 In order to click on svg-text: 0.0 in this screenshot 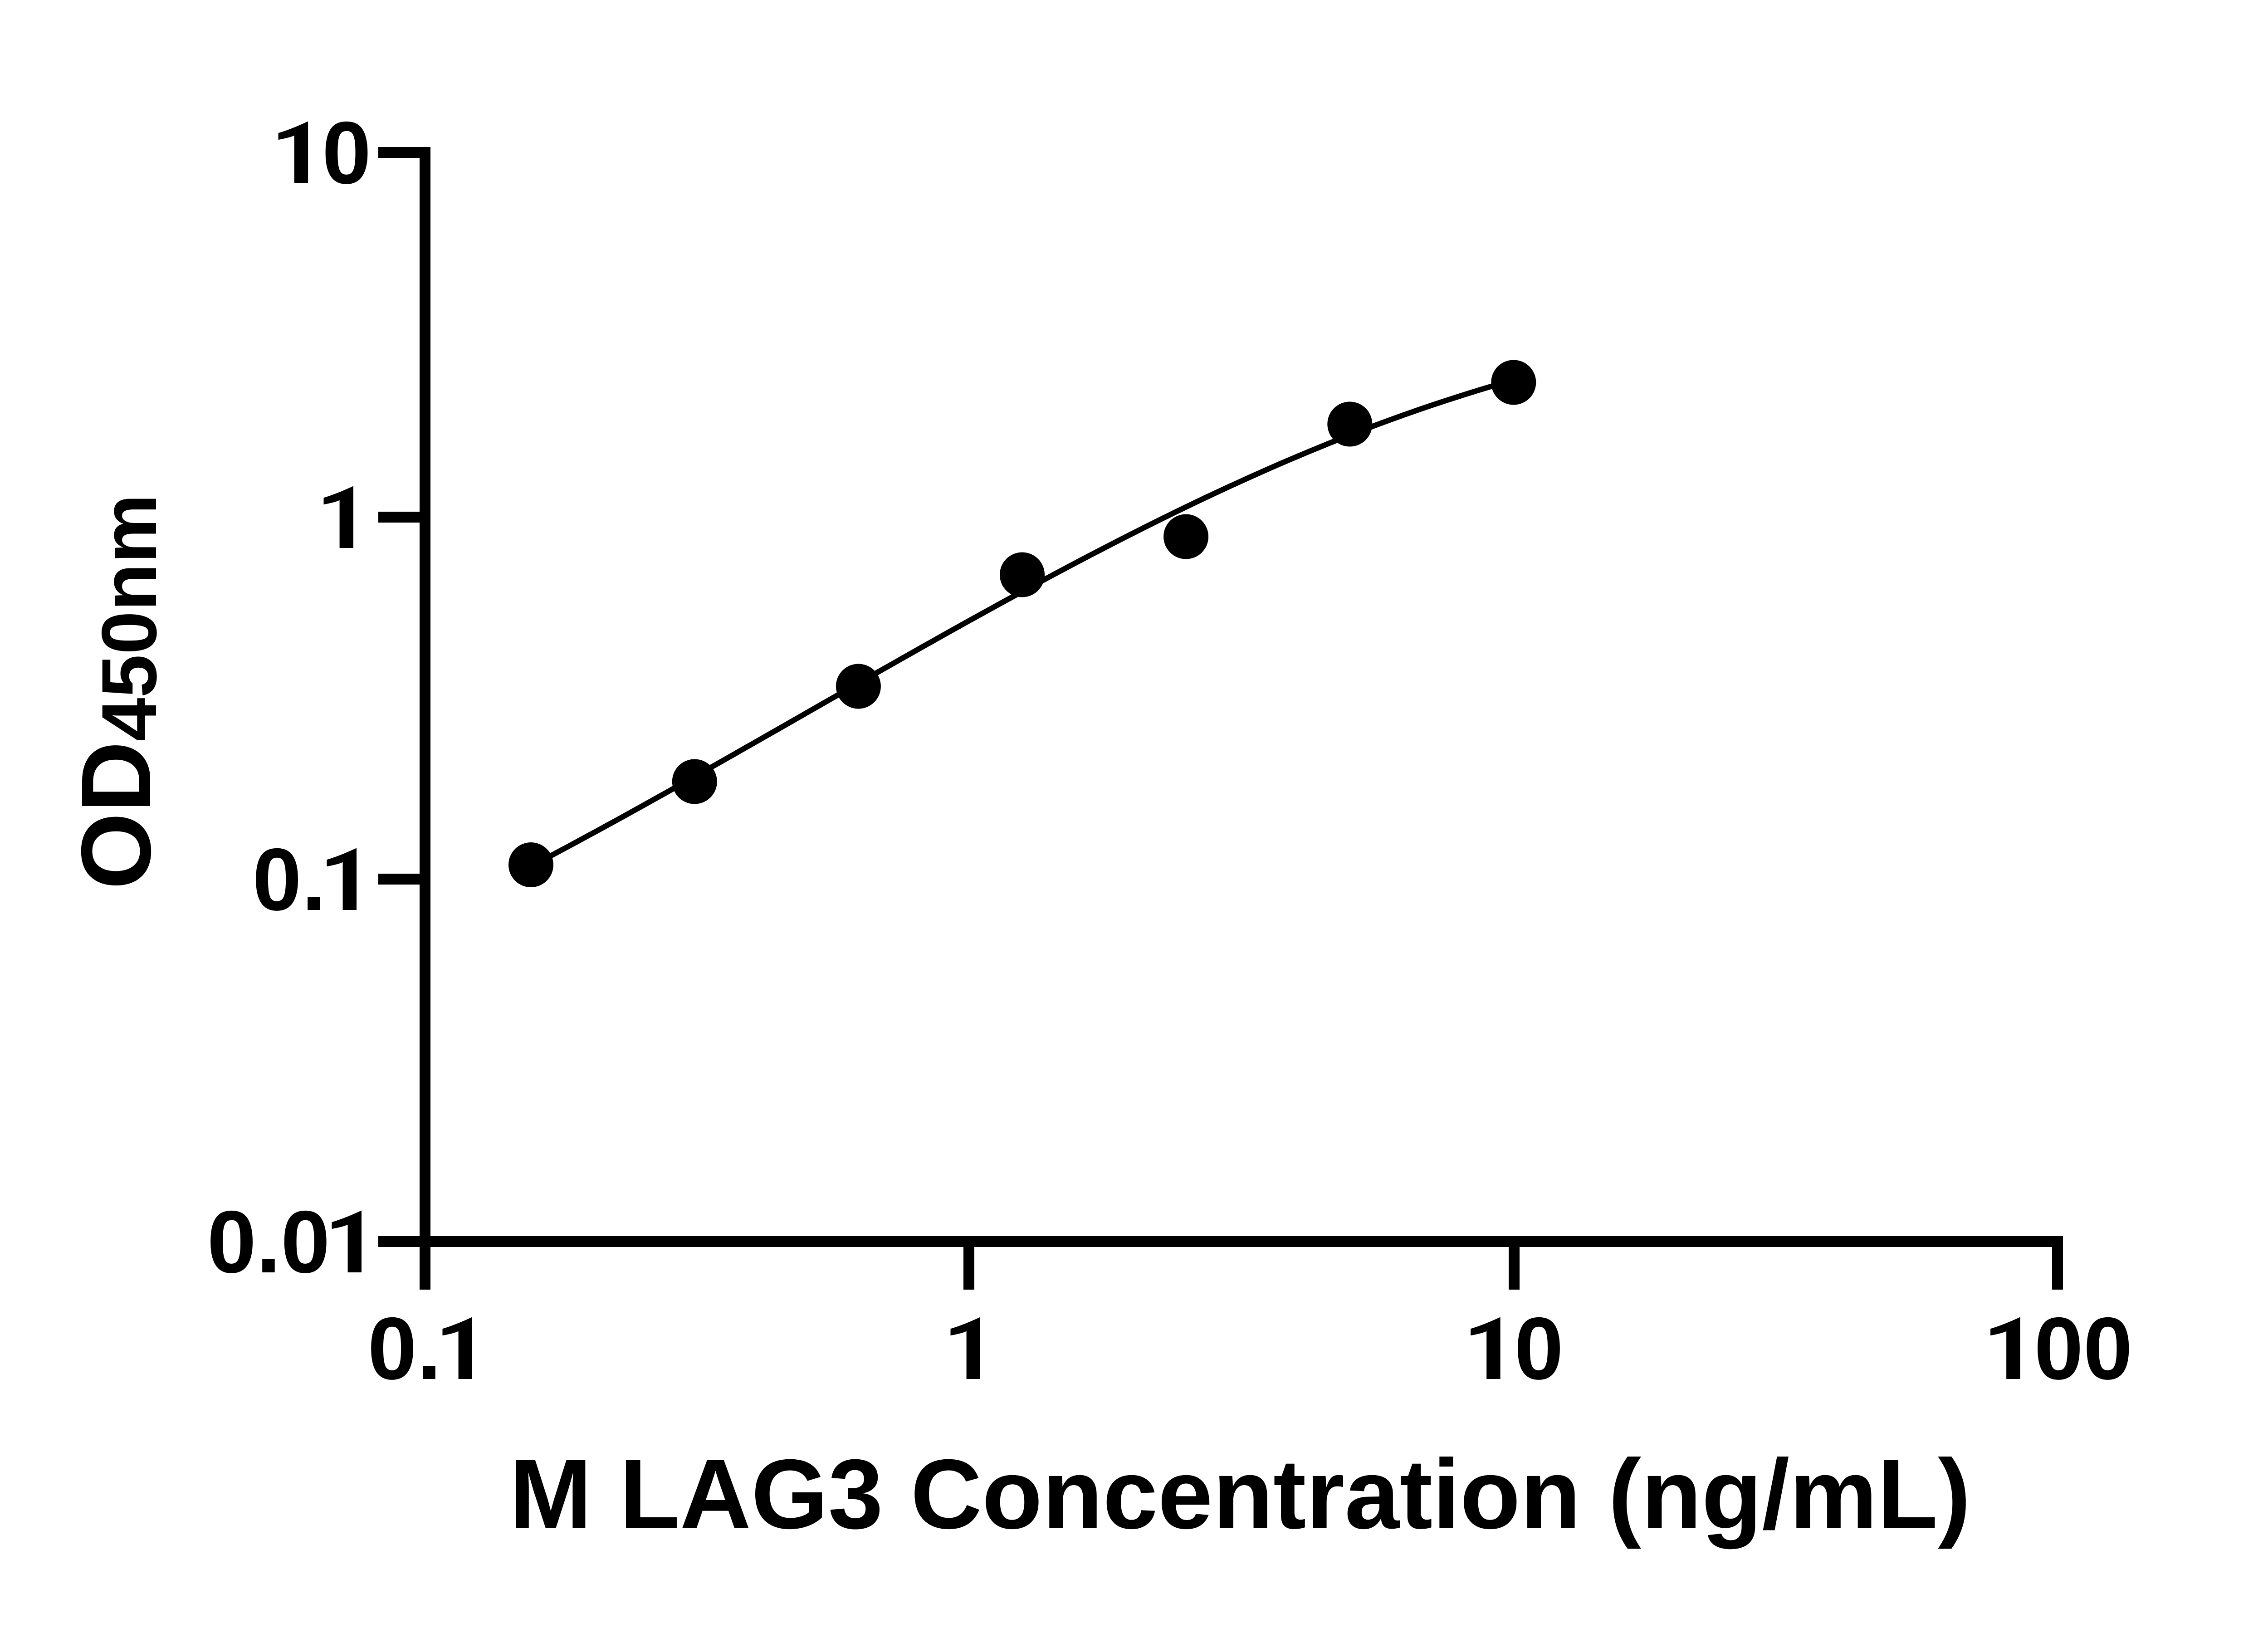, I will do `click(269, 1242)`.